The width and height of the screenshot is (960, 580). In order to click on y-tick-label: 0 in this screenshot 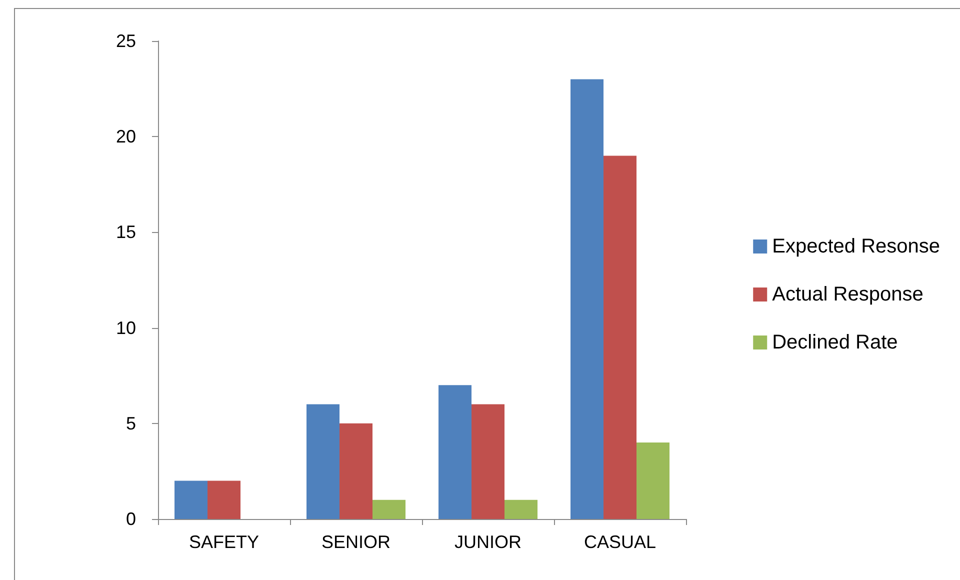, I will do `click(131, 519)`.